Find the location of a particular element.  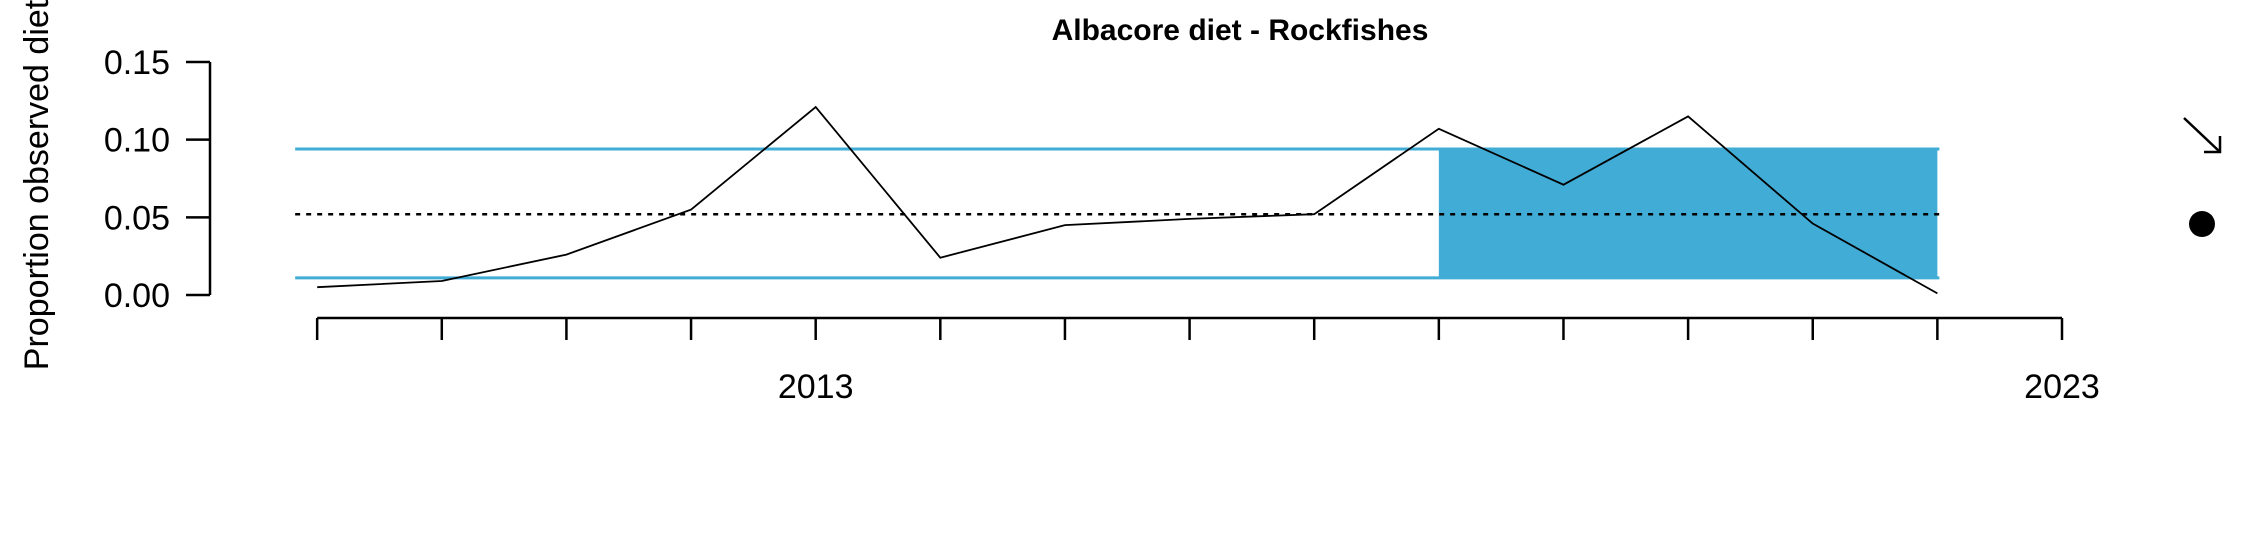

y-axis-label: Proportion observed diet is located at coordinates (37, 185).